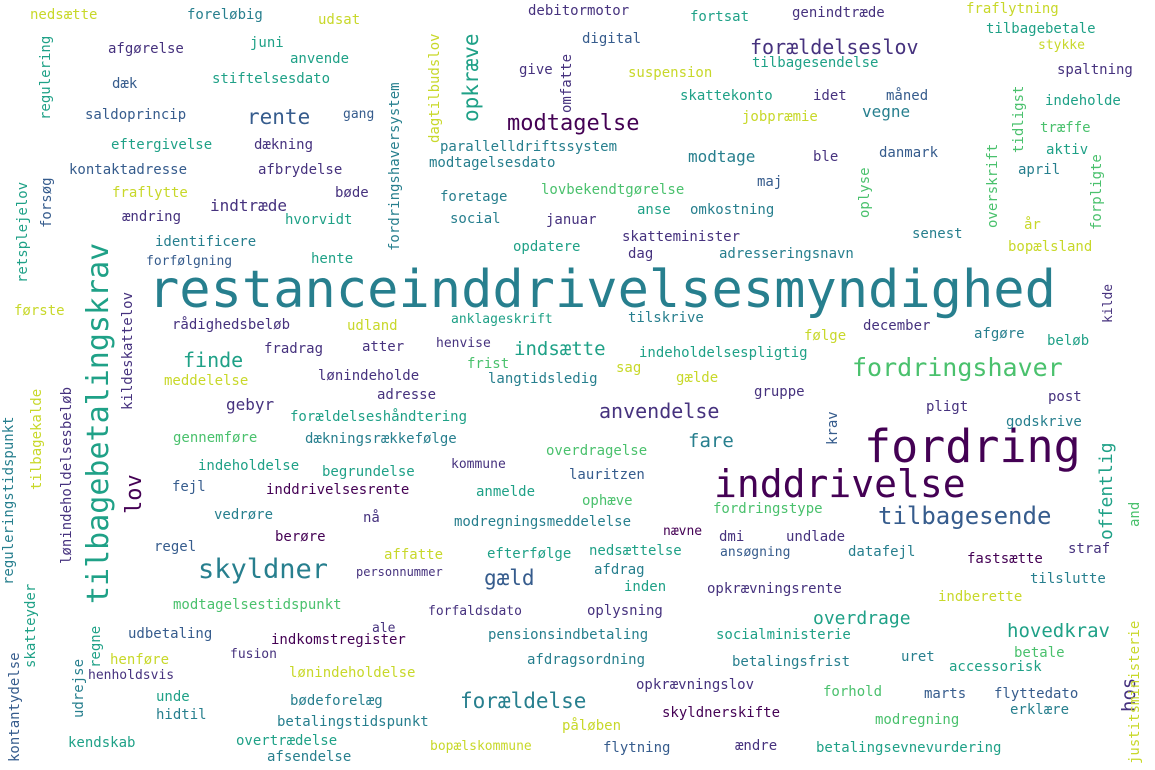 The image size is (1155, 770). Describe the element at coordinates (865, 192) in the screenshot. I see `word-oplyse: oplyse` at that location.